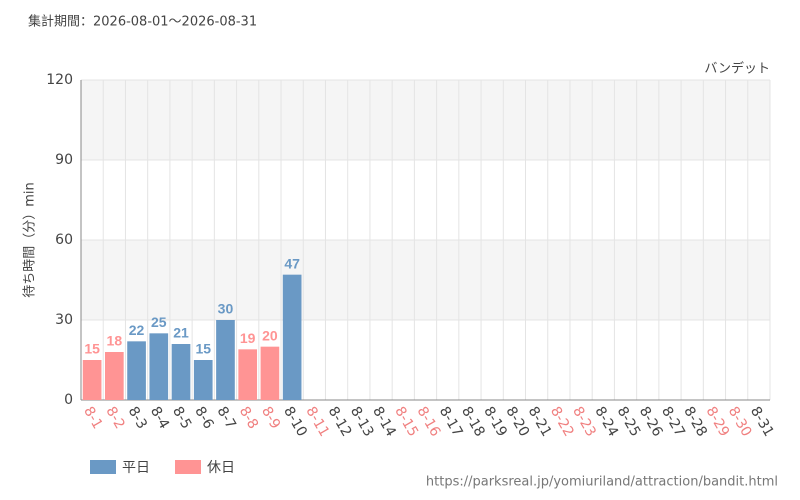  Describe the element at coordinates (270, 418) in the screenshot. I see `x-tick-label: 8-9` at that location.